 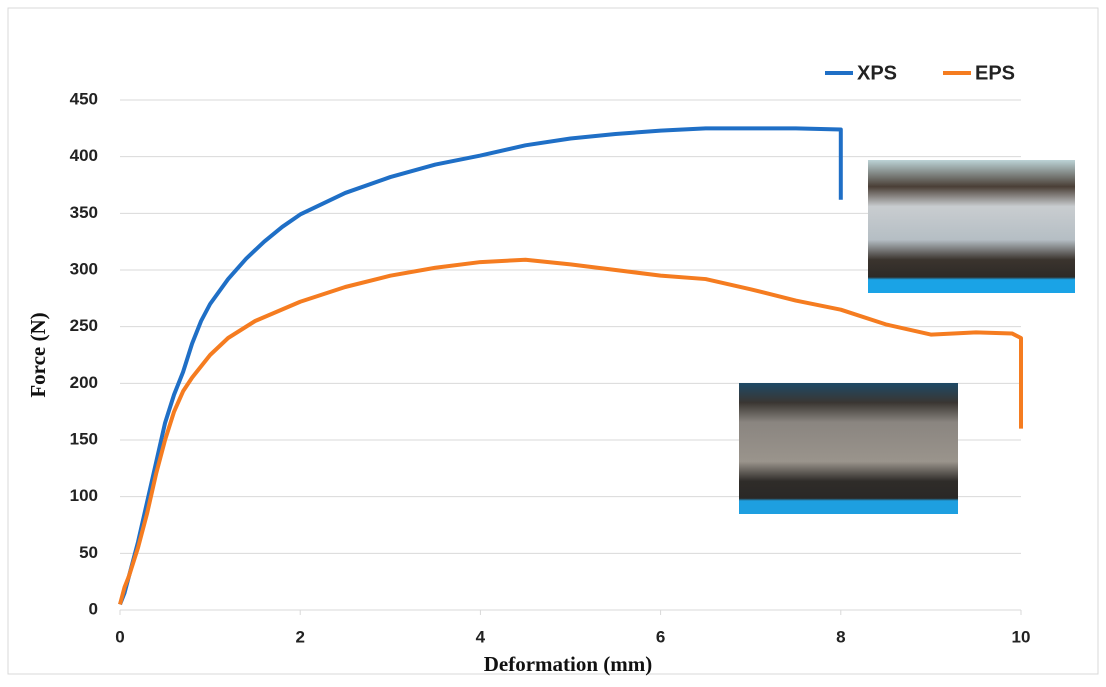 What do you see at coordinates (299, 636) in the screenshot?
I see `x-tick-label: 2` at bounding box center [299, 636].